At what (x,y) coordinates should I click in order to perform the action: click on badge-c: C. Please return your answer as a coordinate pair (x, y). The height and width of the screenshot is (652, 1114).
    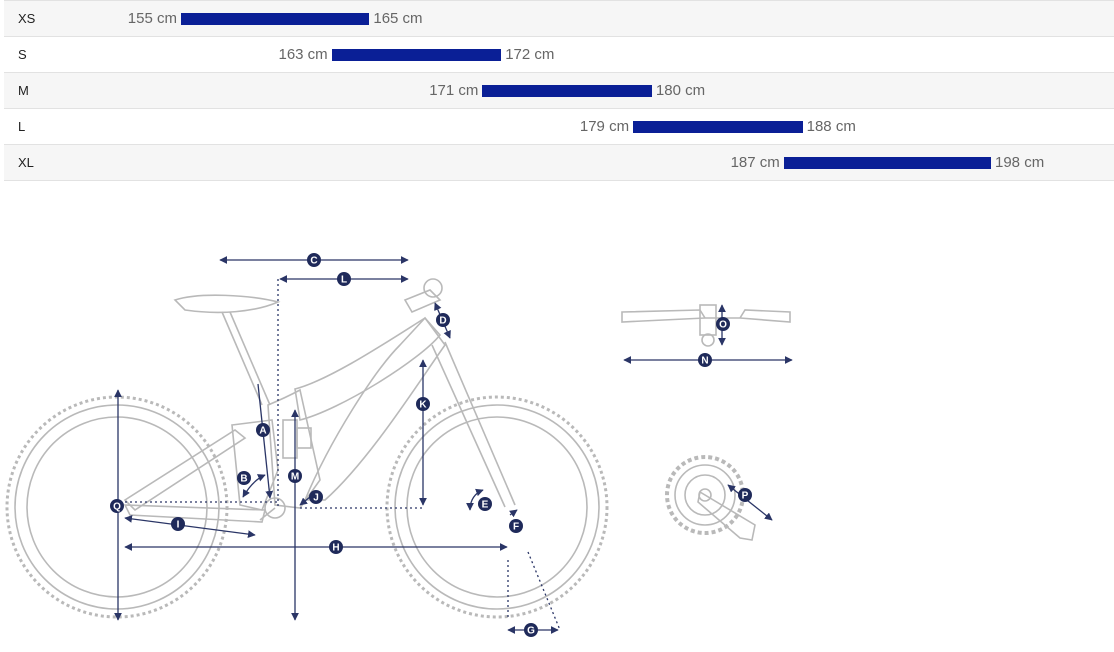
    Looking at the image, I should click on (314, 260).